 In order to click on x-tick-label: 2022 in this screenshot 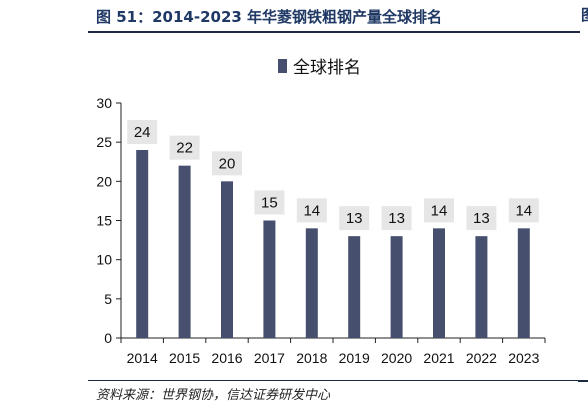, I will do `click(481, 358)`.